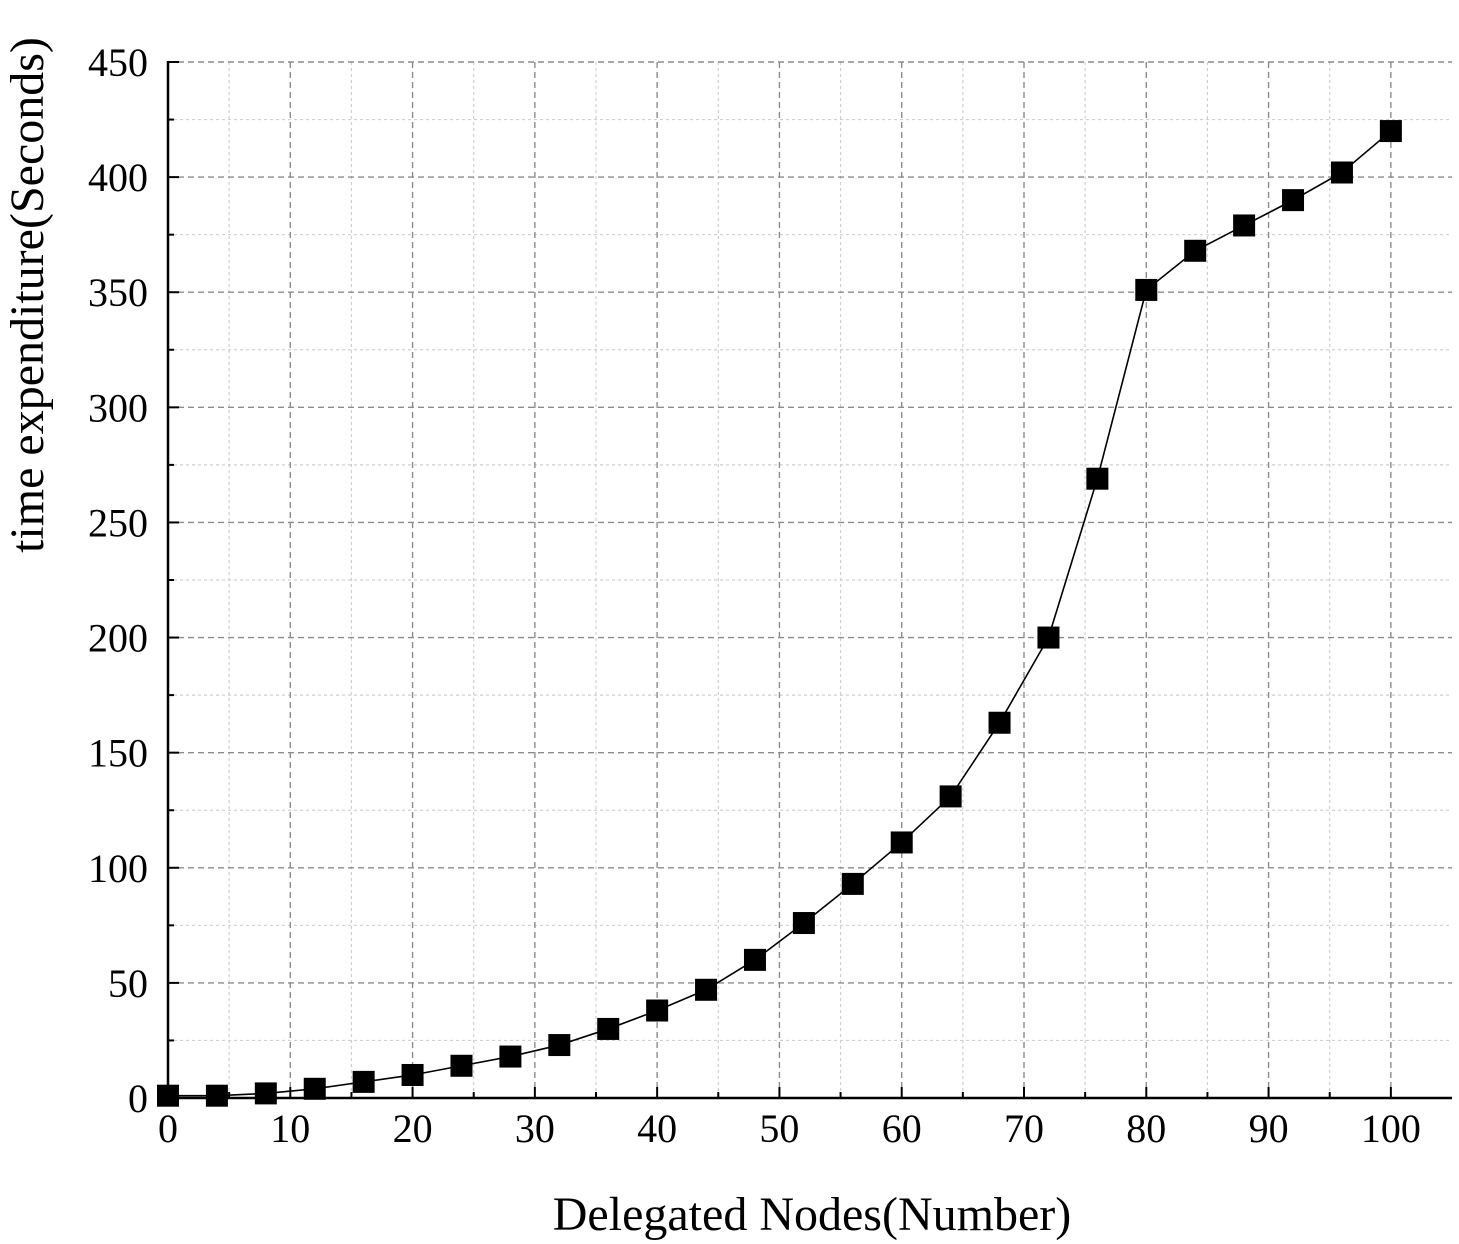 The width and height of the screenshot is (1459, 1244). I want to click on y-tick-label: 350, so click(118, 292).